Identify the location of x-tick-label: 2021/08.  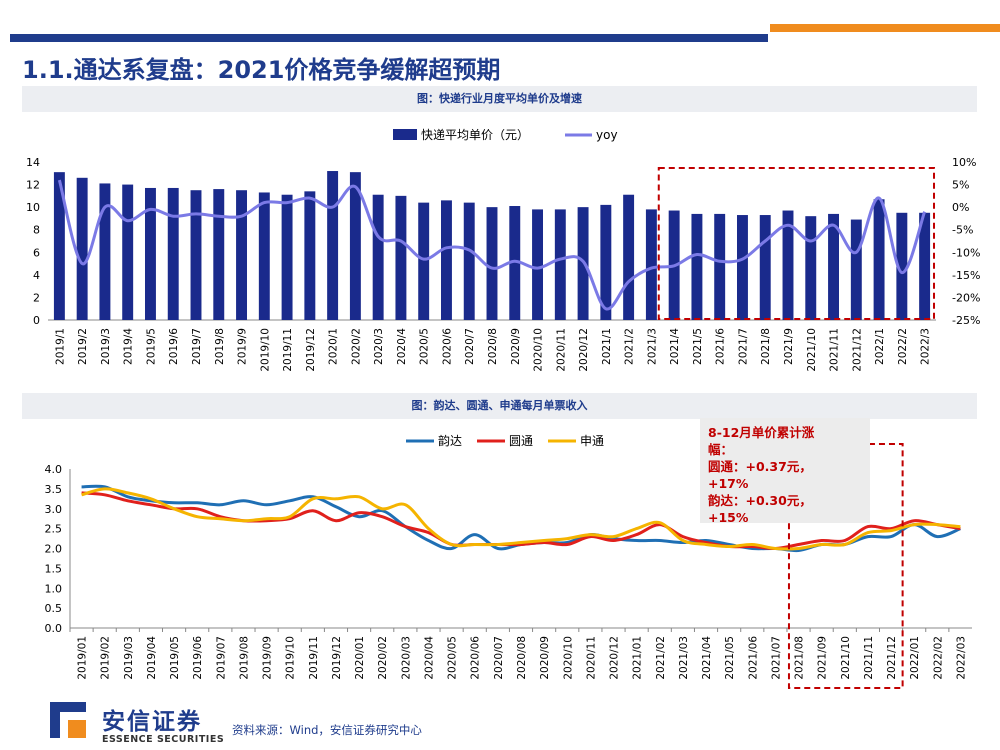
(800, 658).